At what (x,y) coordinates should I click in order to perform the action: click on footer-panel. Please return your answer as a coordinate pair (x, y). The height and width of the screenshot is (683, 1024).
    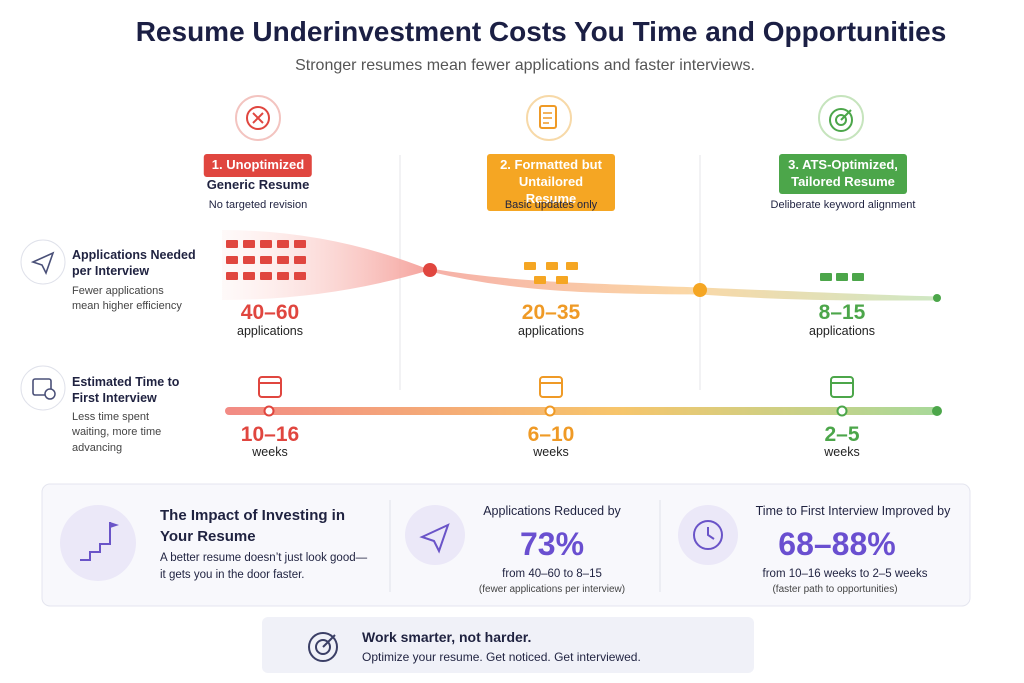
    Looking at the image, I should click on (508, 645).